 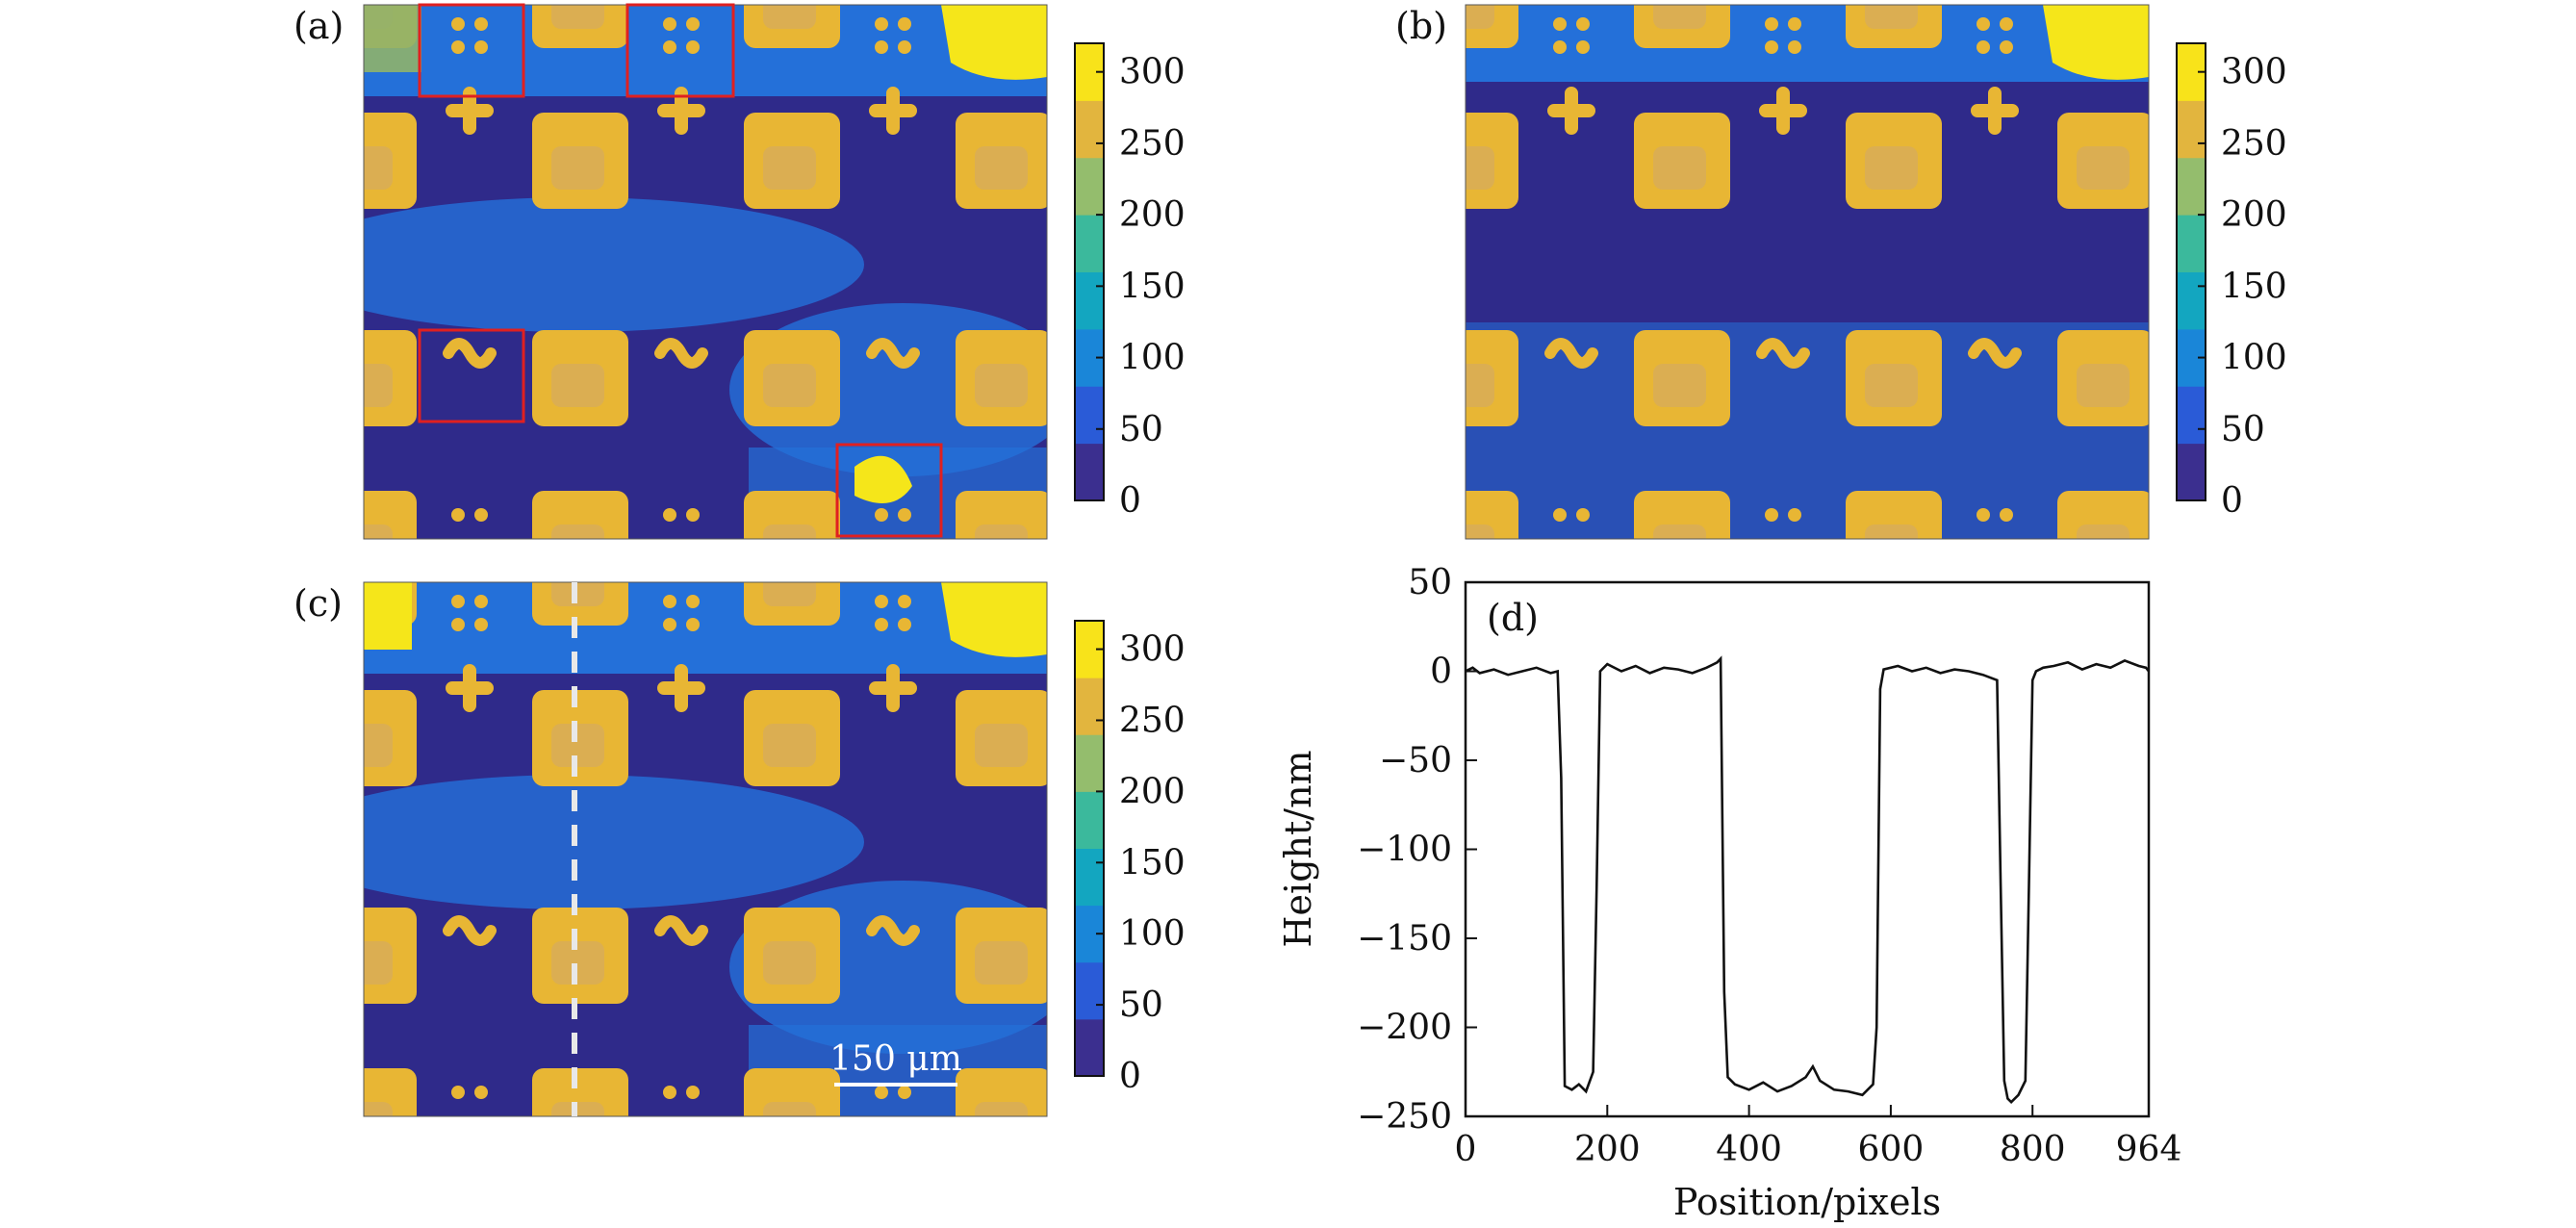 I want to click on y-axis: 50 0 −50 −100 −150 −200 −250, so click(x=1417, y=850).